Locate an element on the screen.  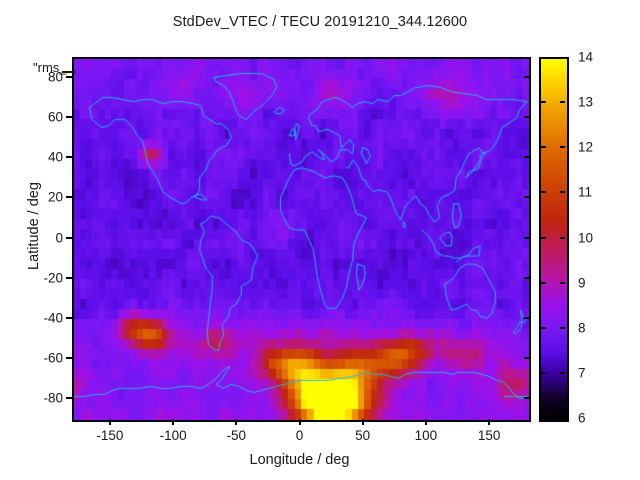
colorbar-tick-label-1: 7 is located at coordinates (582, 373).